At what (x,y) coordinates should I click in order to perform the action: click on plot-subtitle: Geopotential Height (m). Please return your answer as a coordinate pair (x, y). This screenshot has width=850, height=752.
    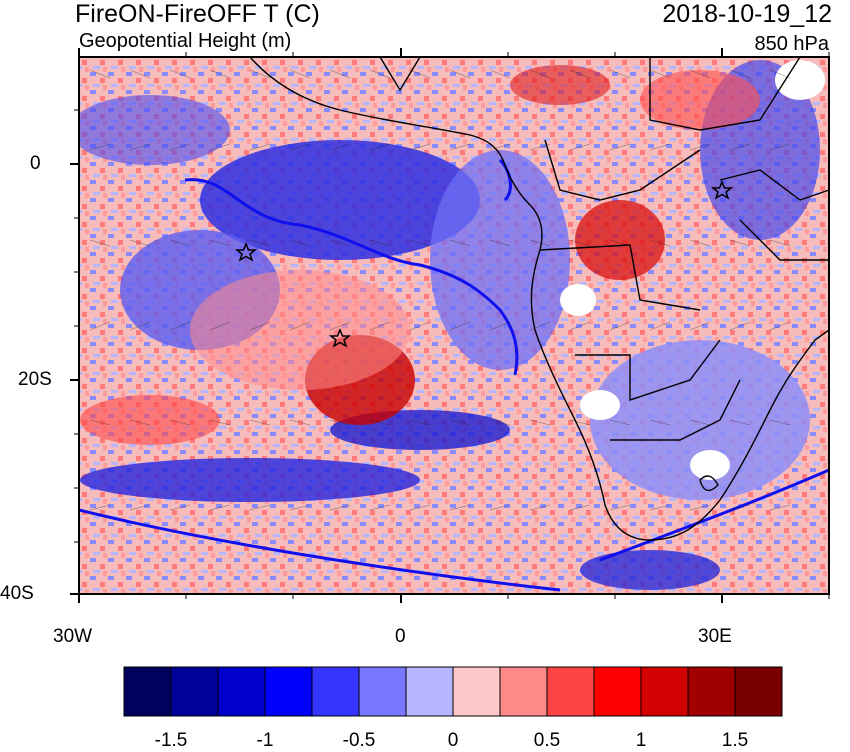
    Looking at the image, I should click on (185, 41).